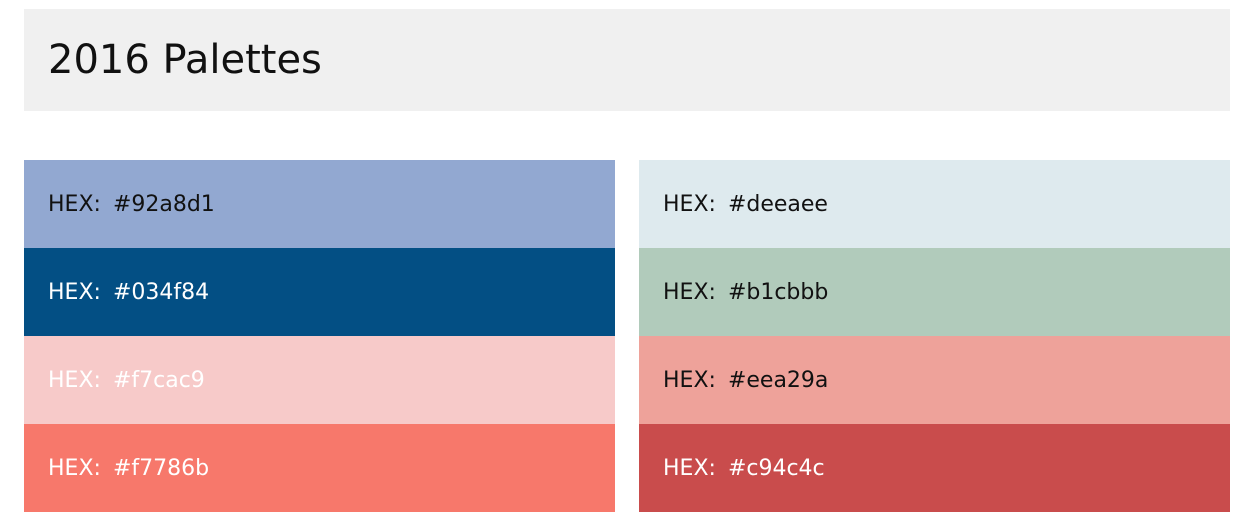  Describe the element at coordinates (319, 292) in the screenshot. I see `color-swatch: HEX: #034f84` at that location.